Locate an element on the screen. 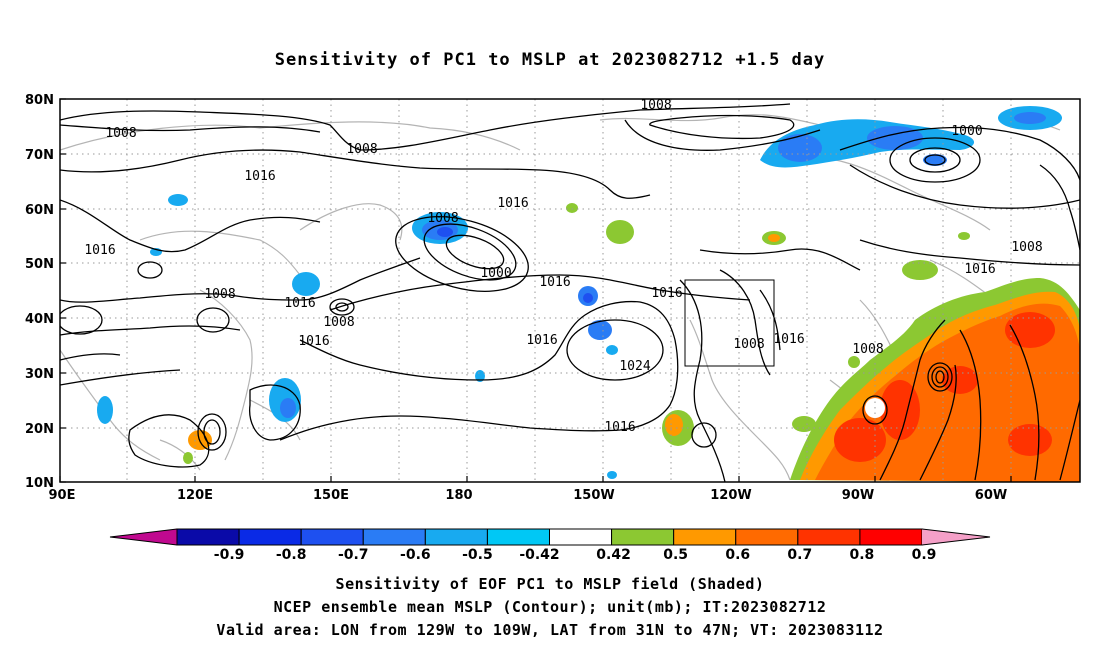 Image resolution: width=1100 pixels, height=650 pixels. colorbar-label: 0.9 is located at coordinates (924, 555).